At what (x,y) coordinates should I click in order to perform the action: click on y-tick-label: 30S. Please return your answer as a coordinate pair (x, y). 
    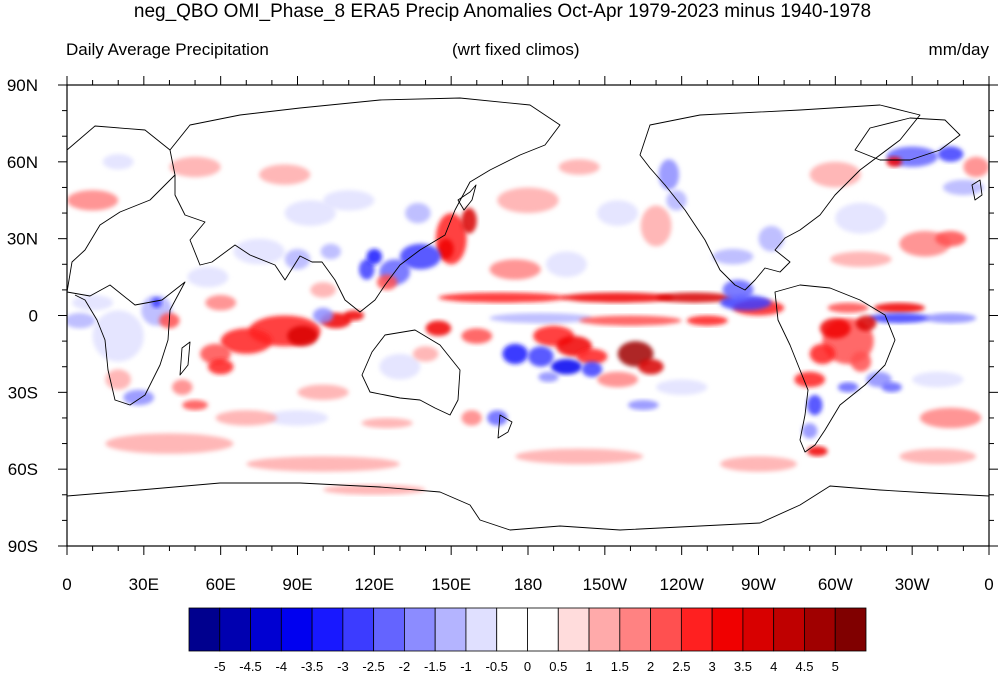
    Looking at the image, I should click on (23, 392).